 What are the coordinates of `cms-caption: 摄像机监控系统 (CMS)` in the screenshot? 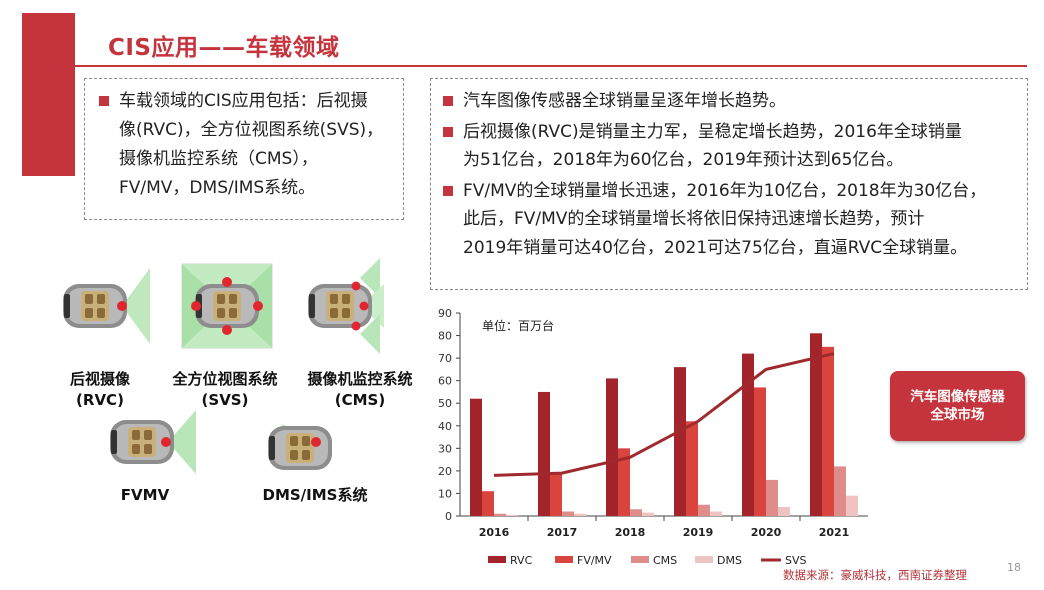 It's located at (360, 390).